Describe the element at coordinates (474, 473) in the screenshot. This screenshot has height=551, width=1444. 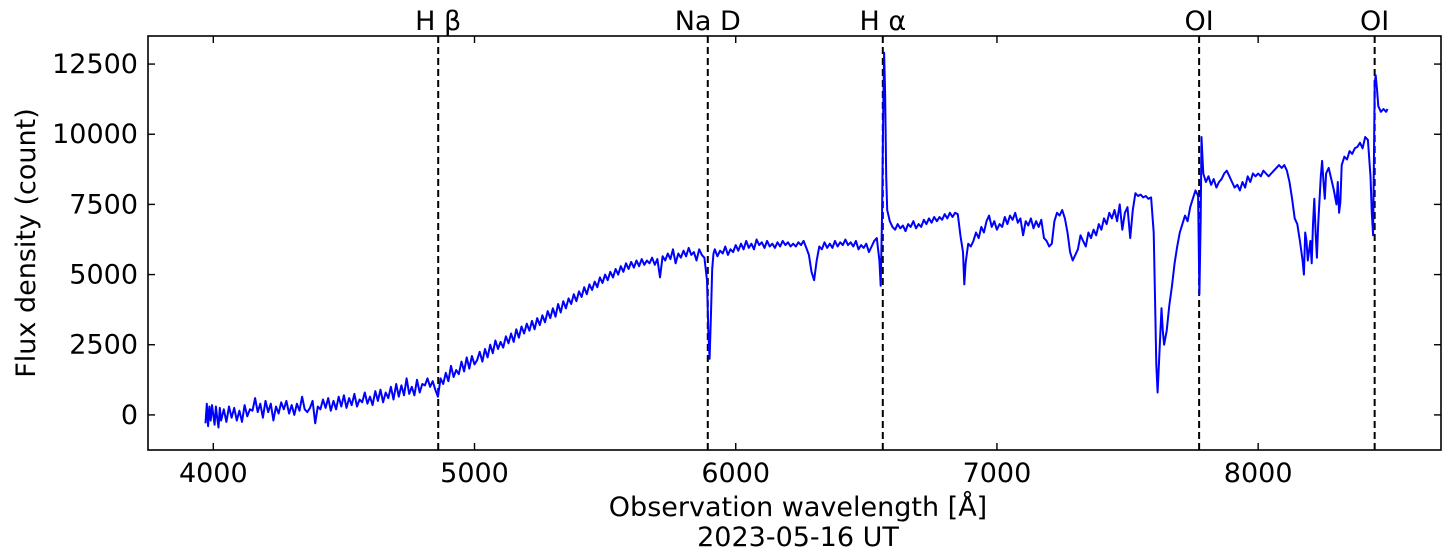
I see `x-tick-label: 5000` at that location.